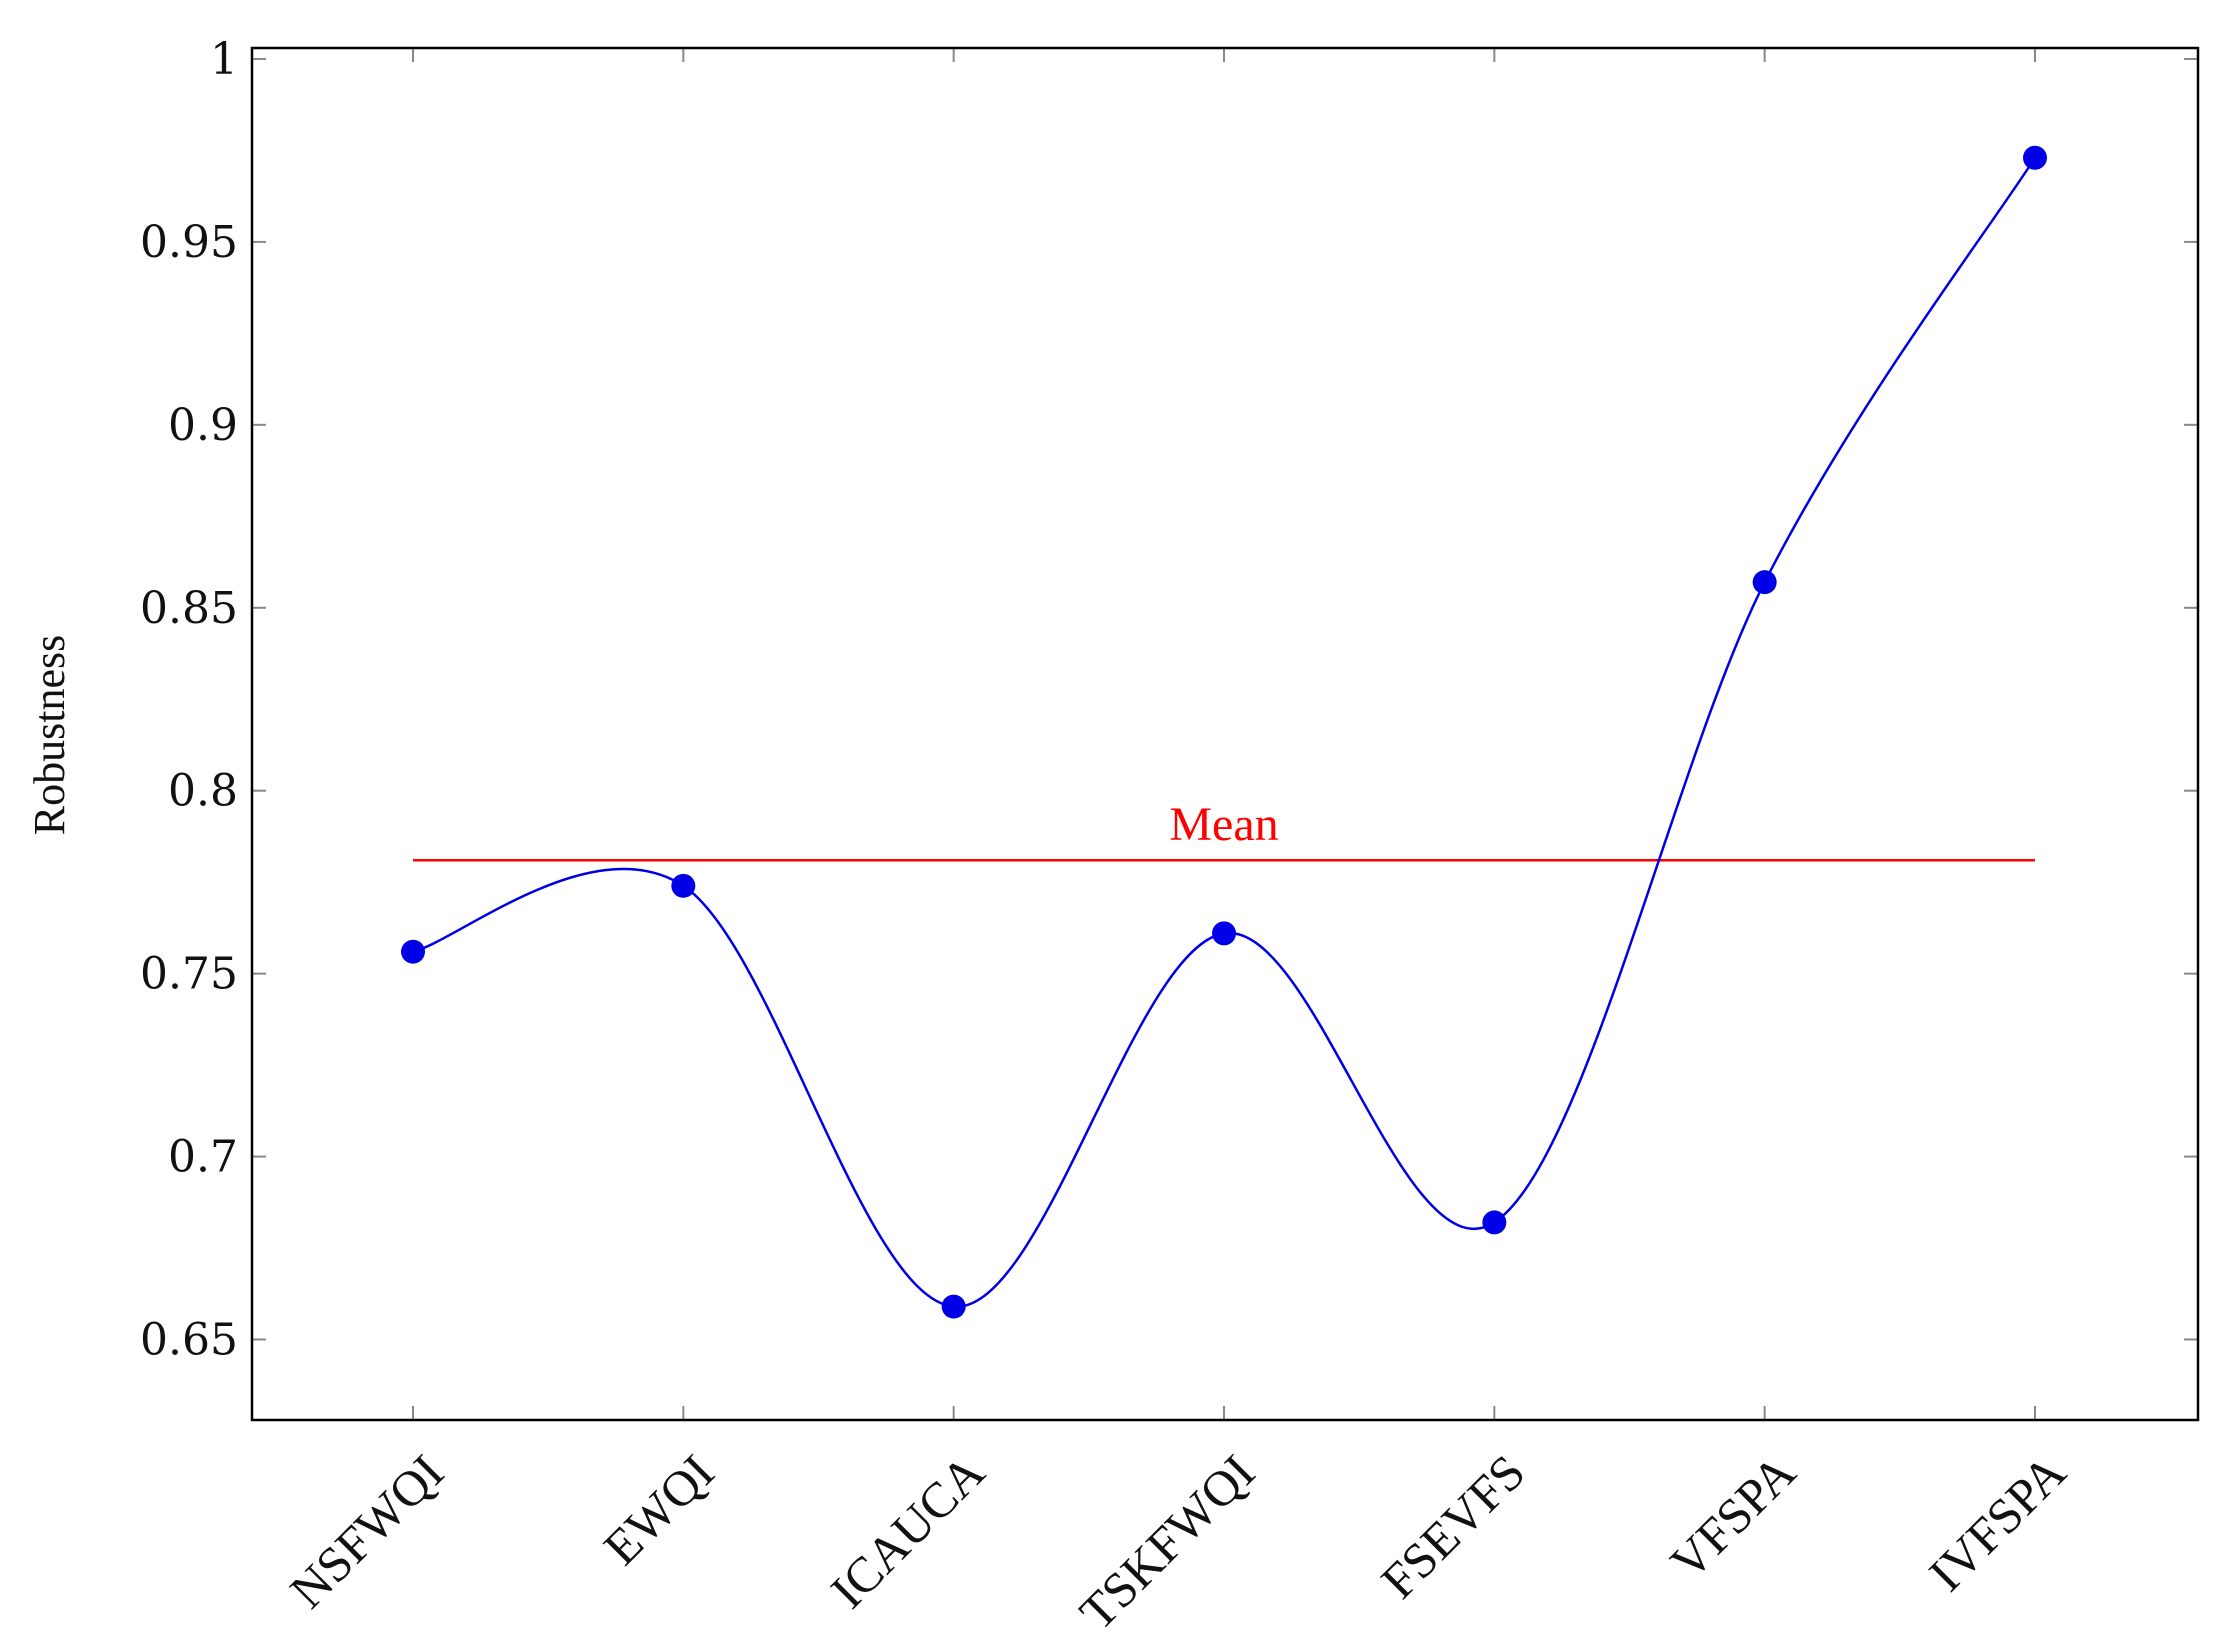 The image size is (2223, 1646). What do you see at coordinates (1452, 1526) in the screenshot?
I see `x-tick-label: FSEVFS` at bounding box center [1452, 1526].